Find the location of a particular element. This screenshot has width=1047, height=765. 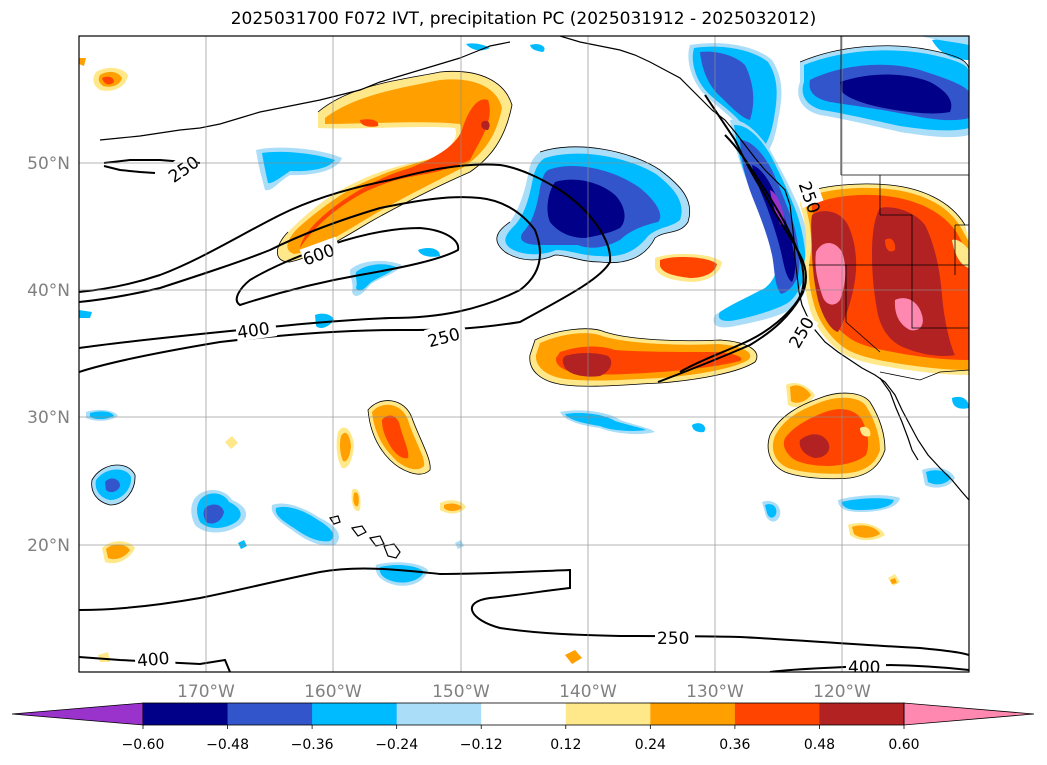

colorbar-frame is located at coordinates (523, 714).